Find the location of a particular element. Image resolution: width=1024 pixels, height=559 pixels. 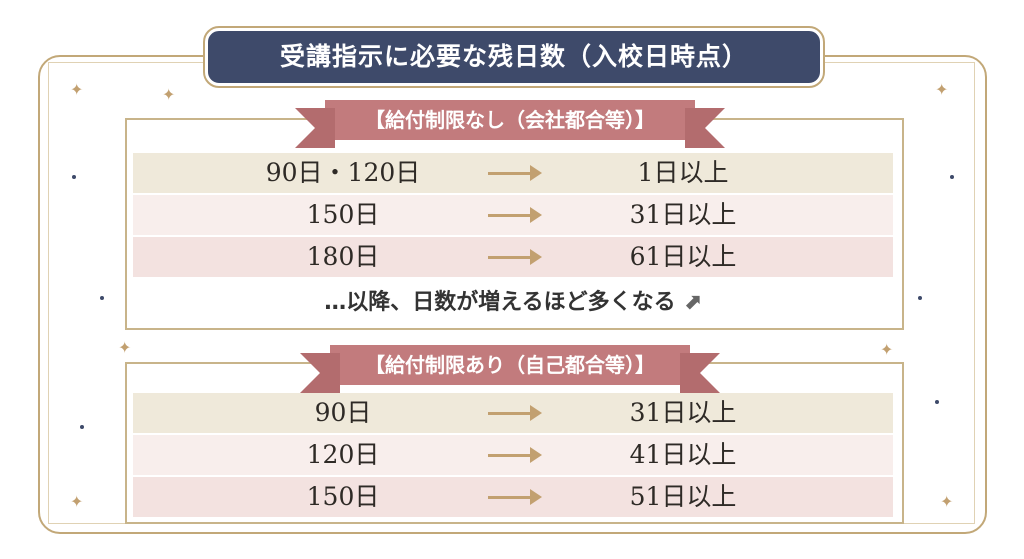

required-cell: 1日以上 is located at coordinates (683, 172).